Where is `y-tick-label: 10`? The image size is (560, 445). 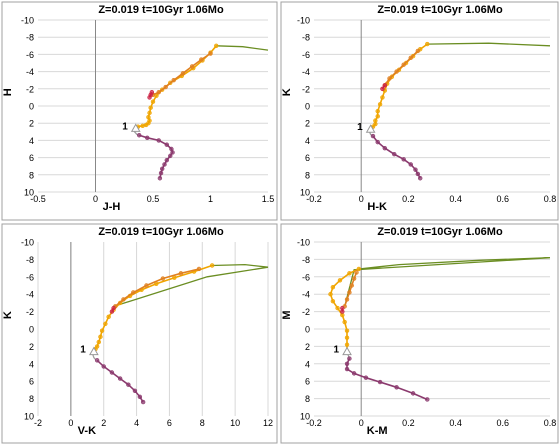
y-tick-label: 10 is located at coordinates (29, 417).